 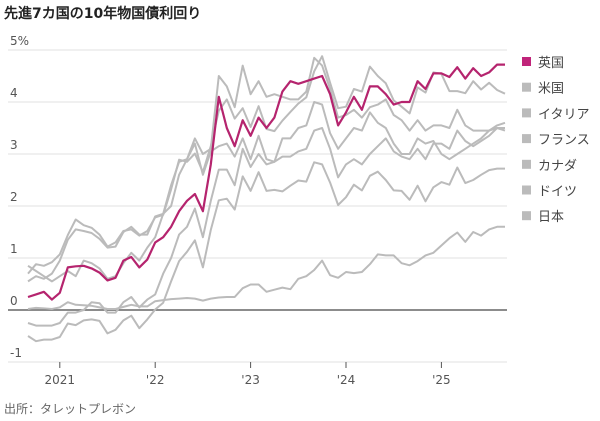 What do you see at coordinates (14, 249) in the screenshot?
I see `y-tick-label: 1` at bounding box center [14, 249].